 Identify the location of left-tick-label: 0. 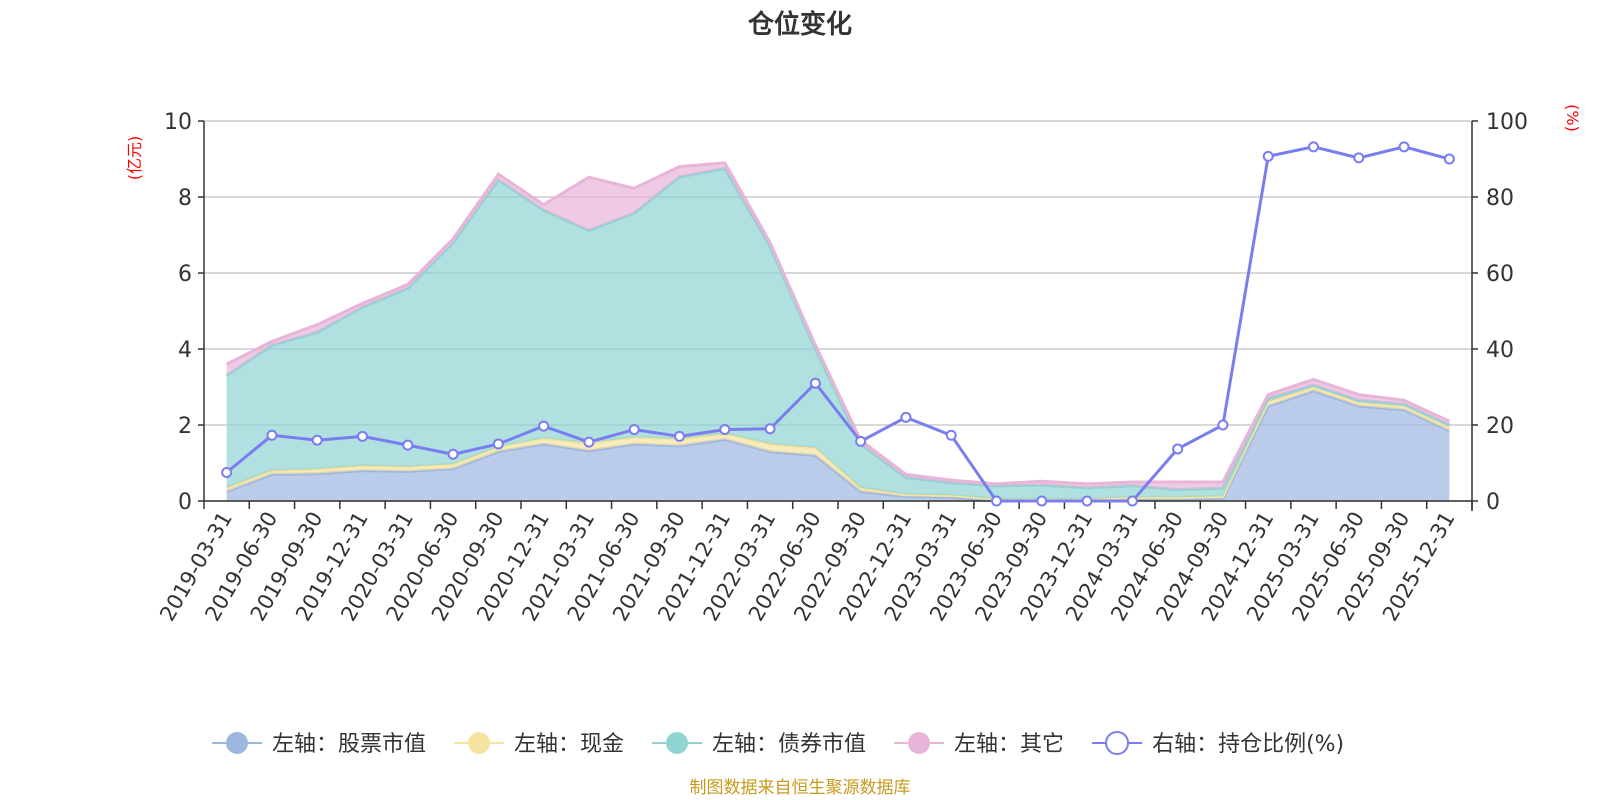
(185, 502).